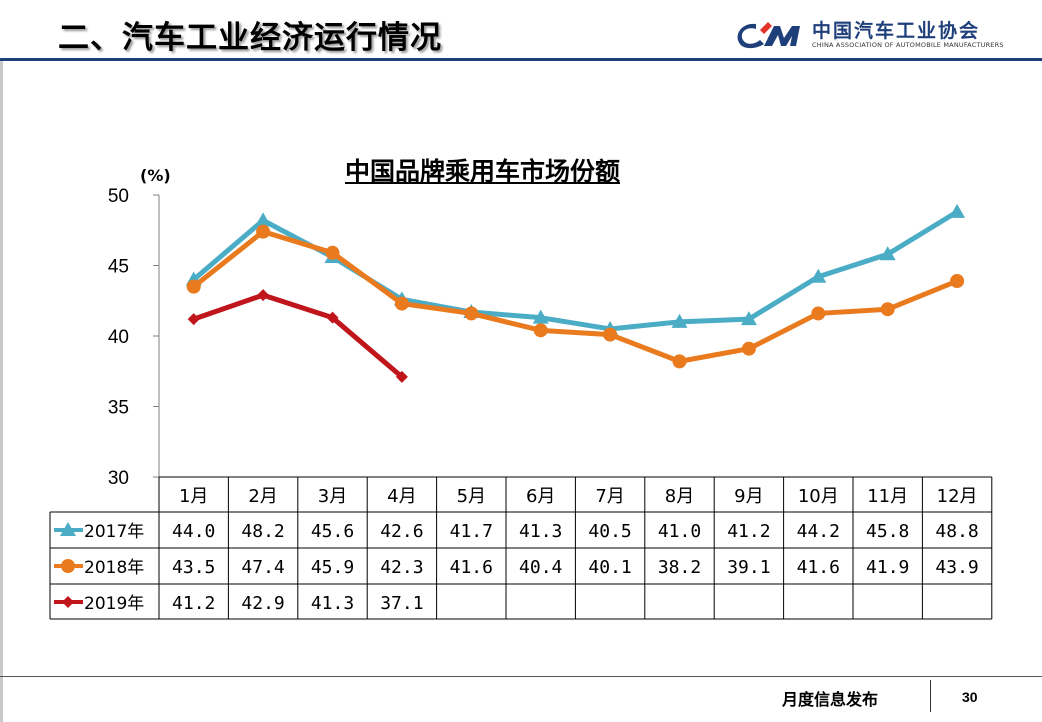  Describe the element at coordinates (957, 496) in the screenshot. I see `x-category-label: 12月` at that location.